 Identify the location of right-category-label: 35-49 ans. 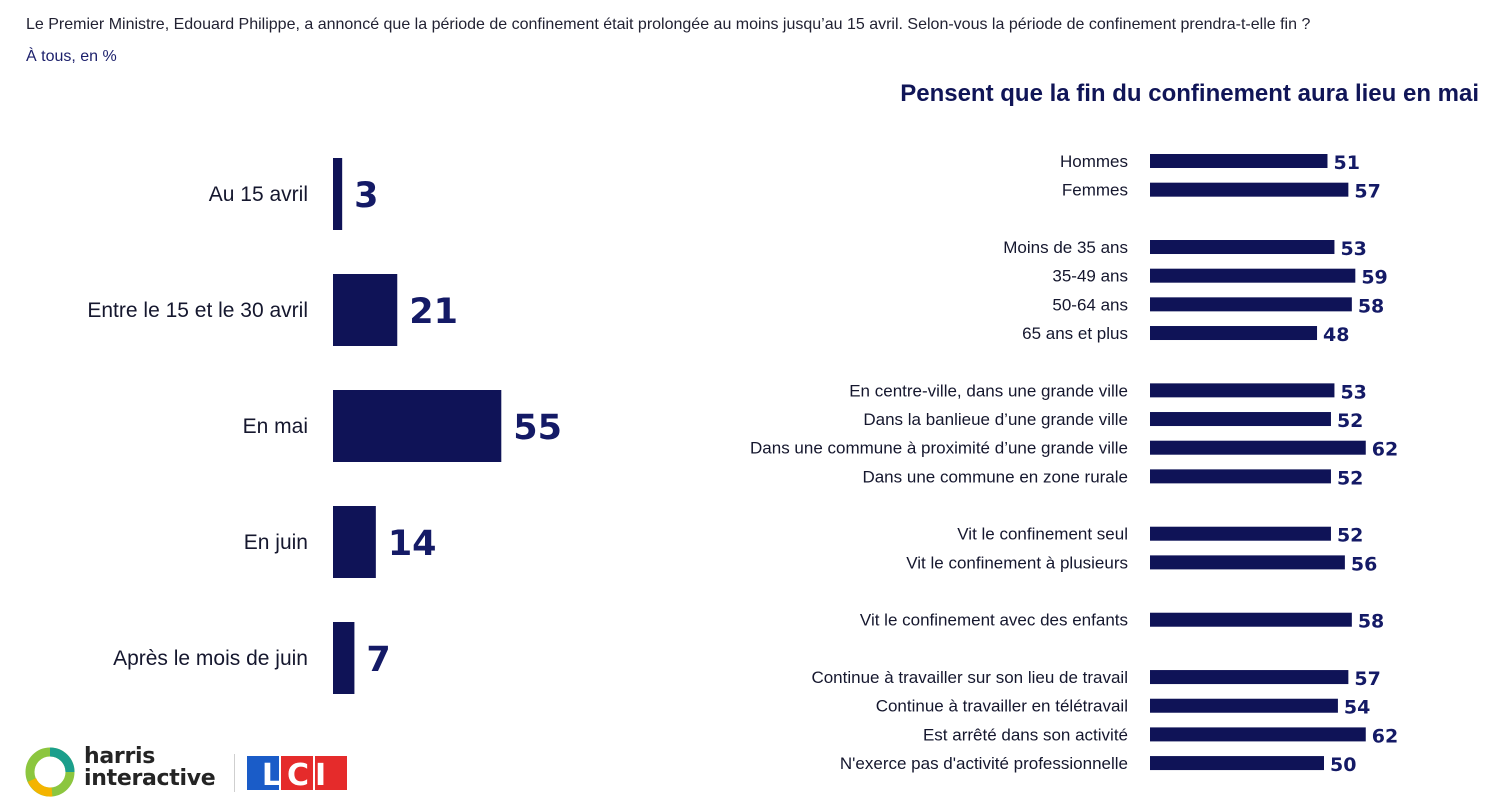
(1090, 276).